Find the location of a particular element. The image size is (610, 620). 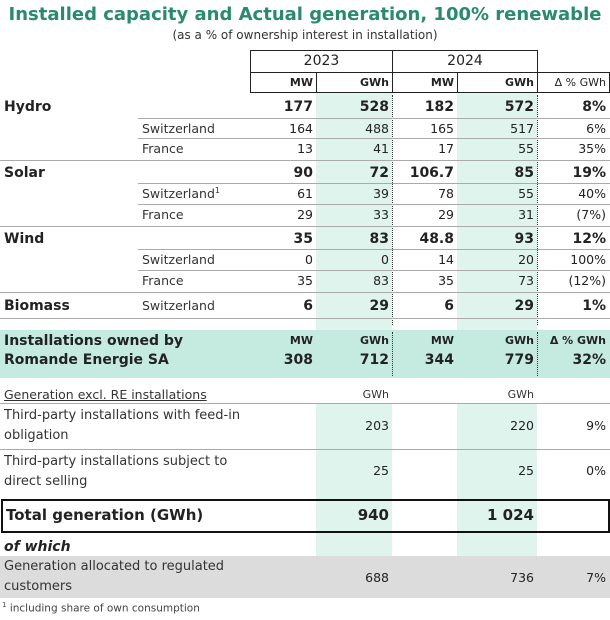

solar-delta: 19% is located at coordinates (589, 173).